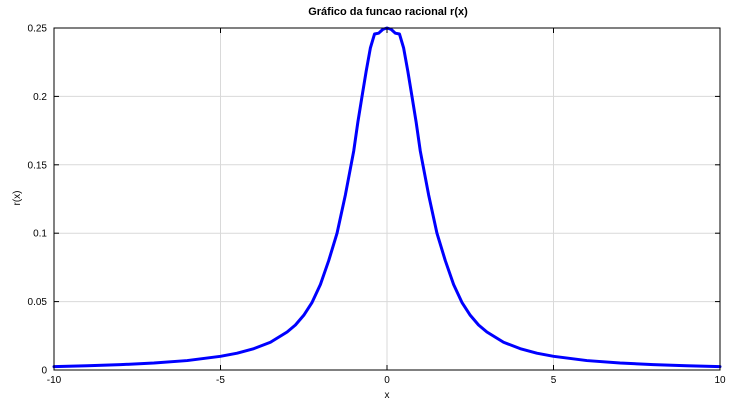 This screenshot has height=405, width=752. I want to click on y-axis-label: r(x), so click(17, 198).